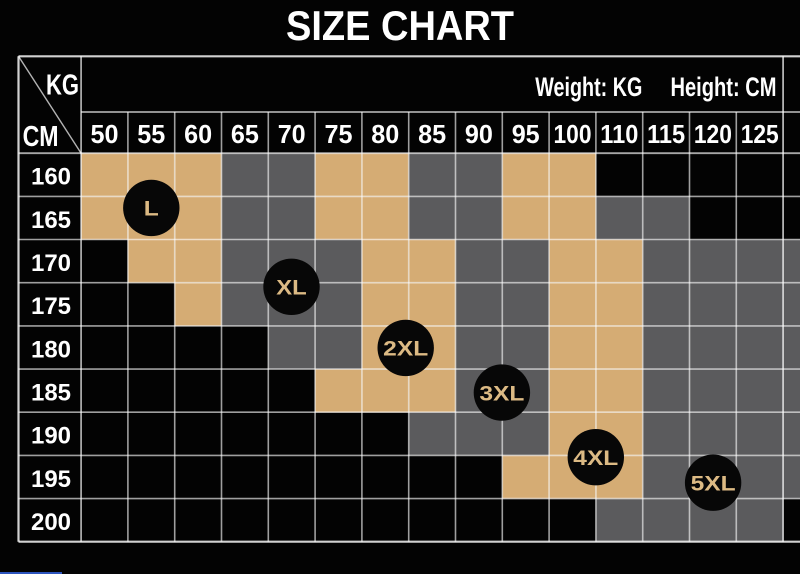 Image resolution: width=800 pixels, height=574 pixels. Describe the element at coordinates (432, 135) in the screenshot. I see `svg-text: 85` at that location.